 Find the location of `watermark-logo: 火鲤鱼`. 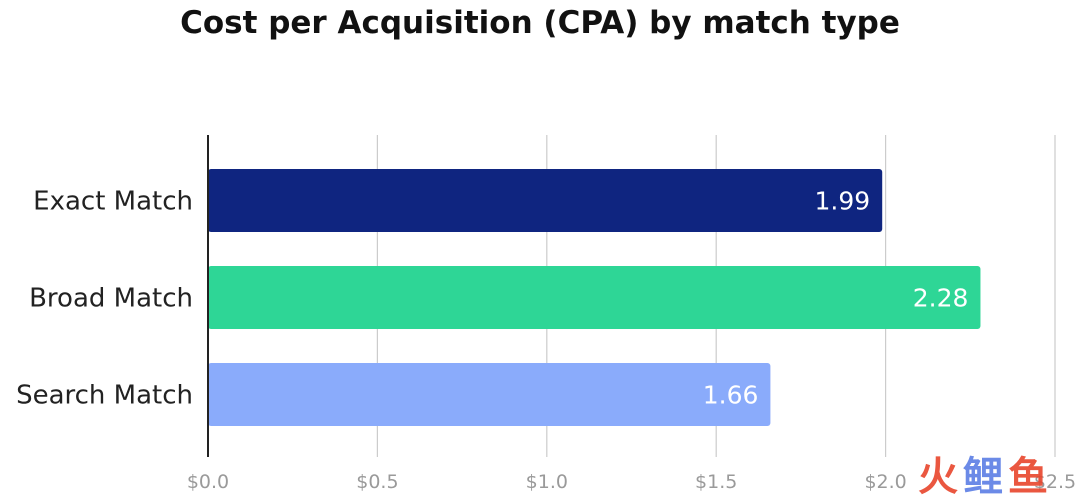

watermark-logo: 火鲤鱼 is located at coordinates (983, 476).